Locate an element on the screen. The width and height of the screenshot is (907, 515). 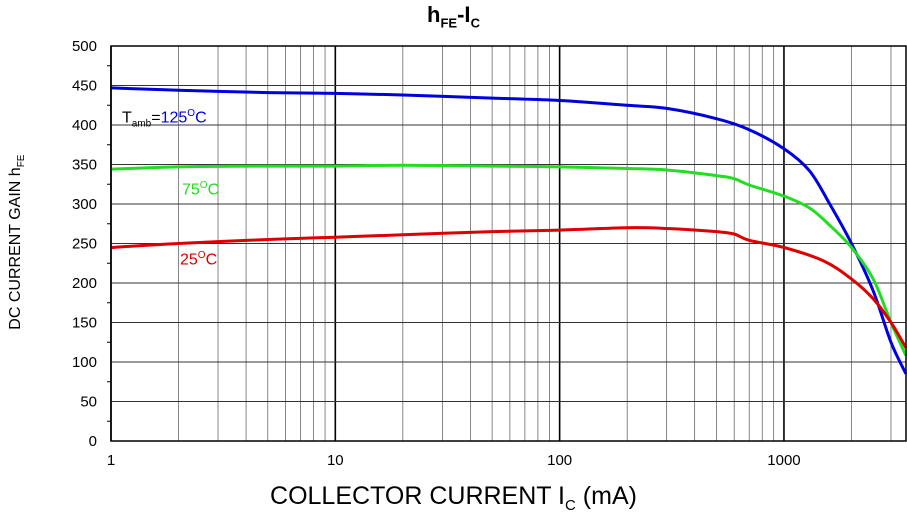
y-tick-label: 100 is located at coordinates (84, 362).